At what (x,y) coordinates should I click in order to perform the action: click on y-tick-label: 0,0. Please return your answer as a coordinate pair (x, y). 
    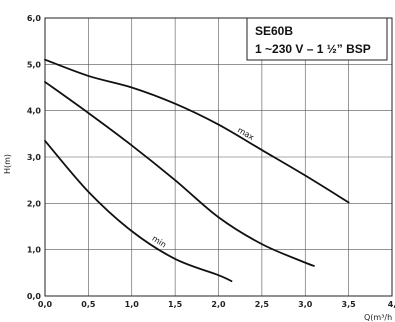
    Looking at the image, I should click on (34, 296).